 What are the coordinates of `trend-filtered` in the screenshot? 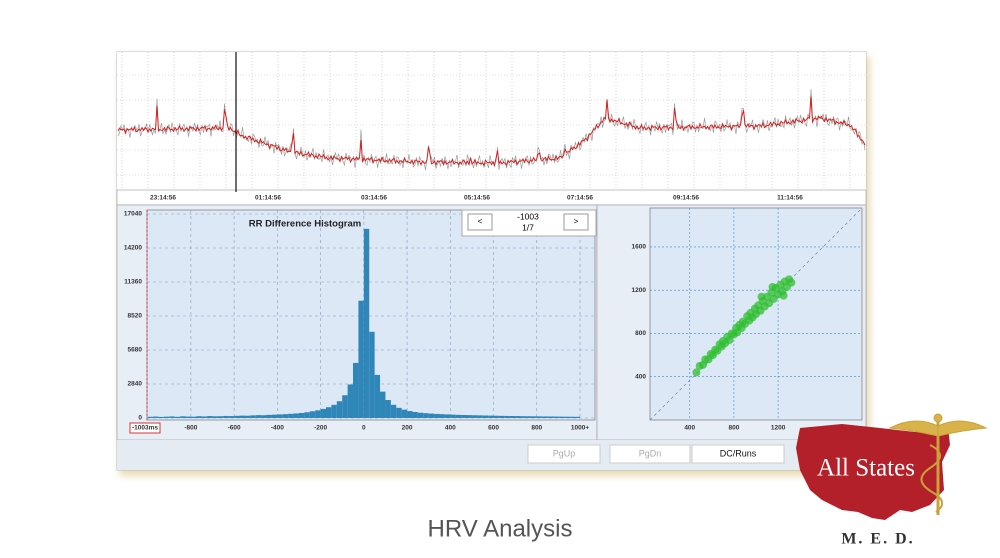 It's located at (491, 132).